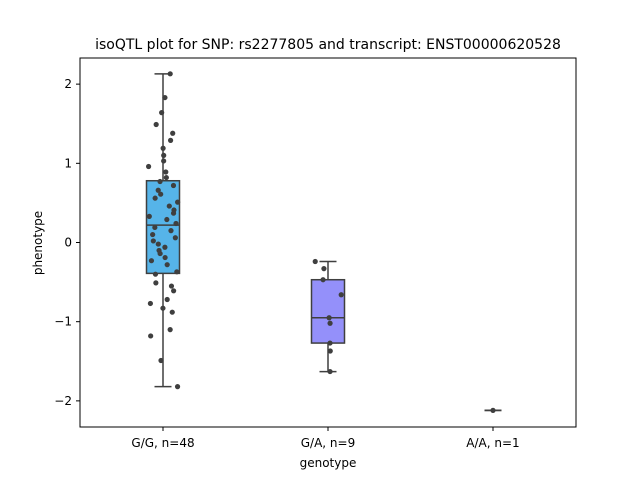  I want to click on y-tick-label: 2, so click(68, 84).